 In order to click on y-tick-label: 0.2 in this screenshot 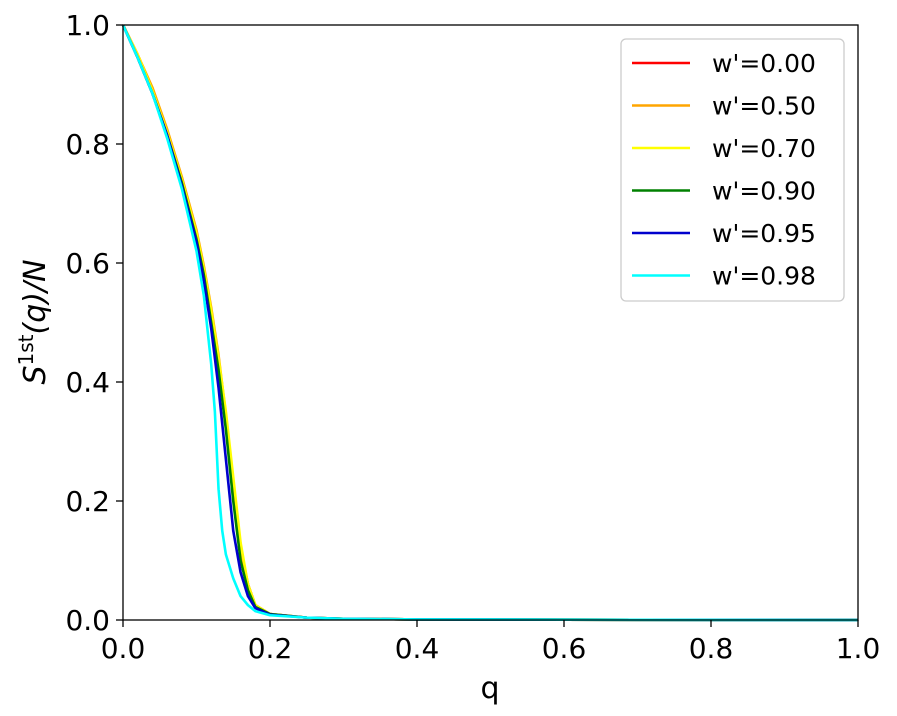, I will do `click(87, 501)`.